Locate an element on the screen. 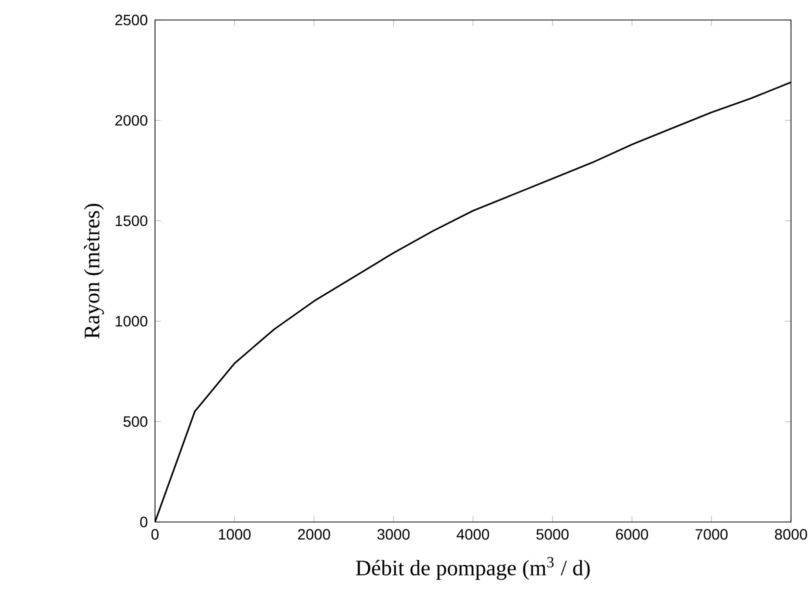 Image resolution: width=812 pixels, height=592 pixels. x-tick-label: 8000 is located at coordinates (791, 534).